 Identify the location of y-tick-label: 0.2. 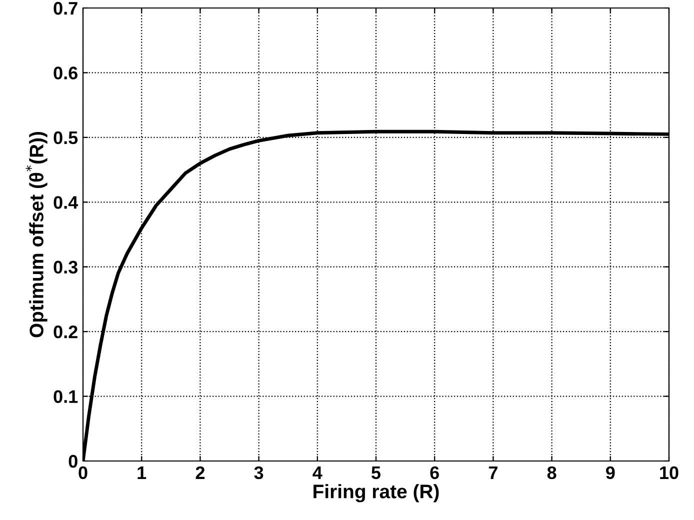
(66, 332).